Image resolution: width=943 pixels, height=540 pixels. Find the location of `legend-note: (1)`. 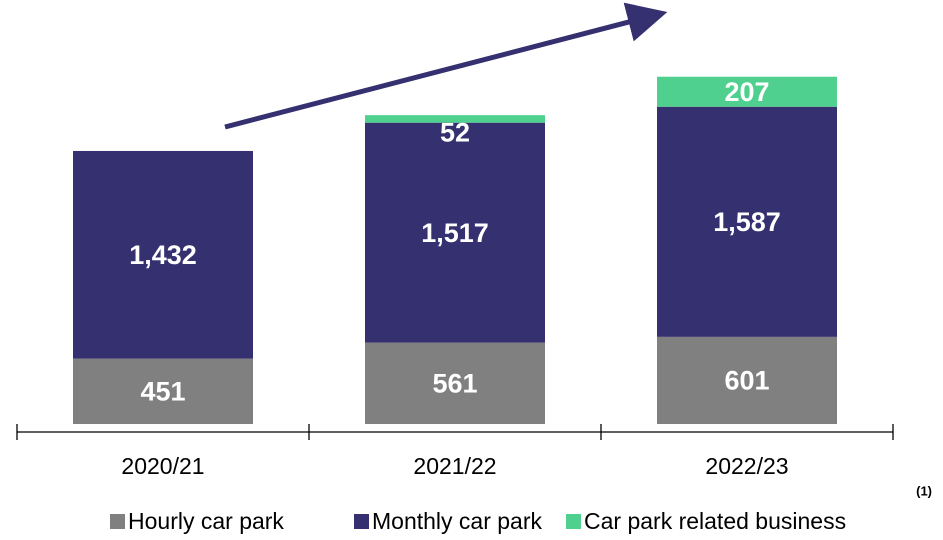

legend-note: (1) is located at coordinates (924, 490).